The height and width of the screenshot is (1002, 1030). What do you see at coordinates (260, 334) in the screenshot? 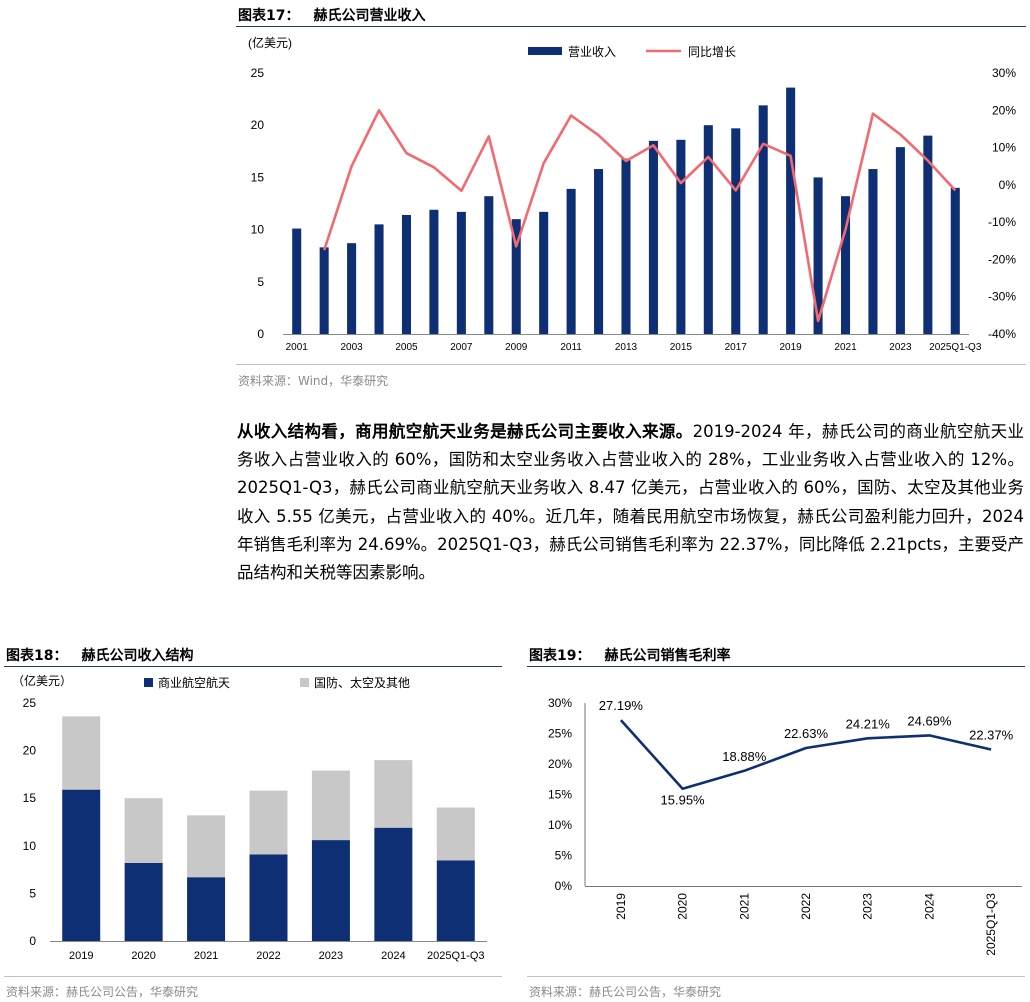
I see `fig17-left-tick-label: 0` at bounding box center [260, 334].